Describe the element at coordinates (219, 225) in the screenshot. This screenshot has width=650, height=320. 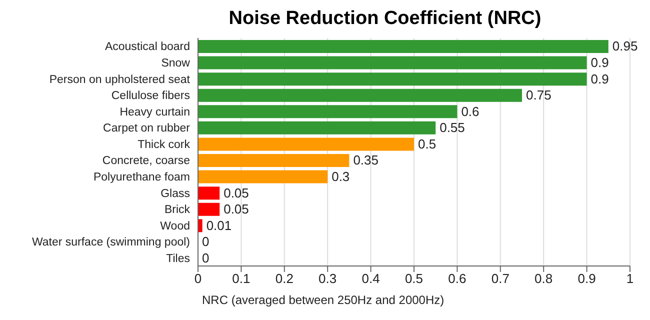
I see `data-label: 0.01` at that location.